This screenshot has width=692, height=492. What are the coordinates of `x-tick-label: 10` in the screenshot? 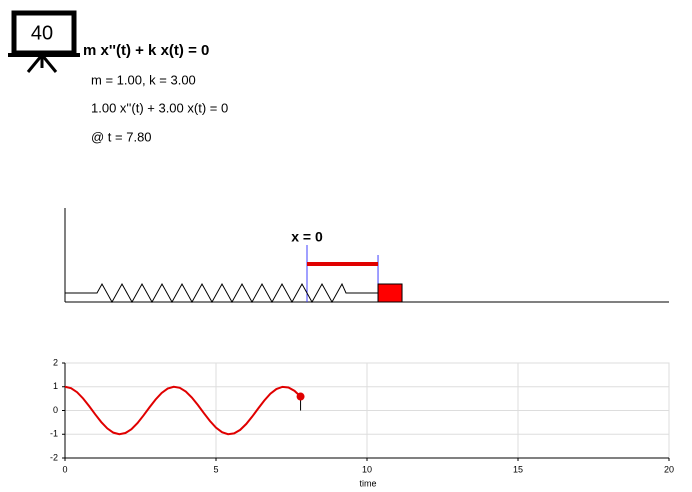 It's located at (367, 469).